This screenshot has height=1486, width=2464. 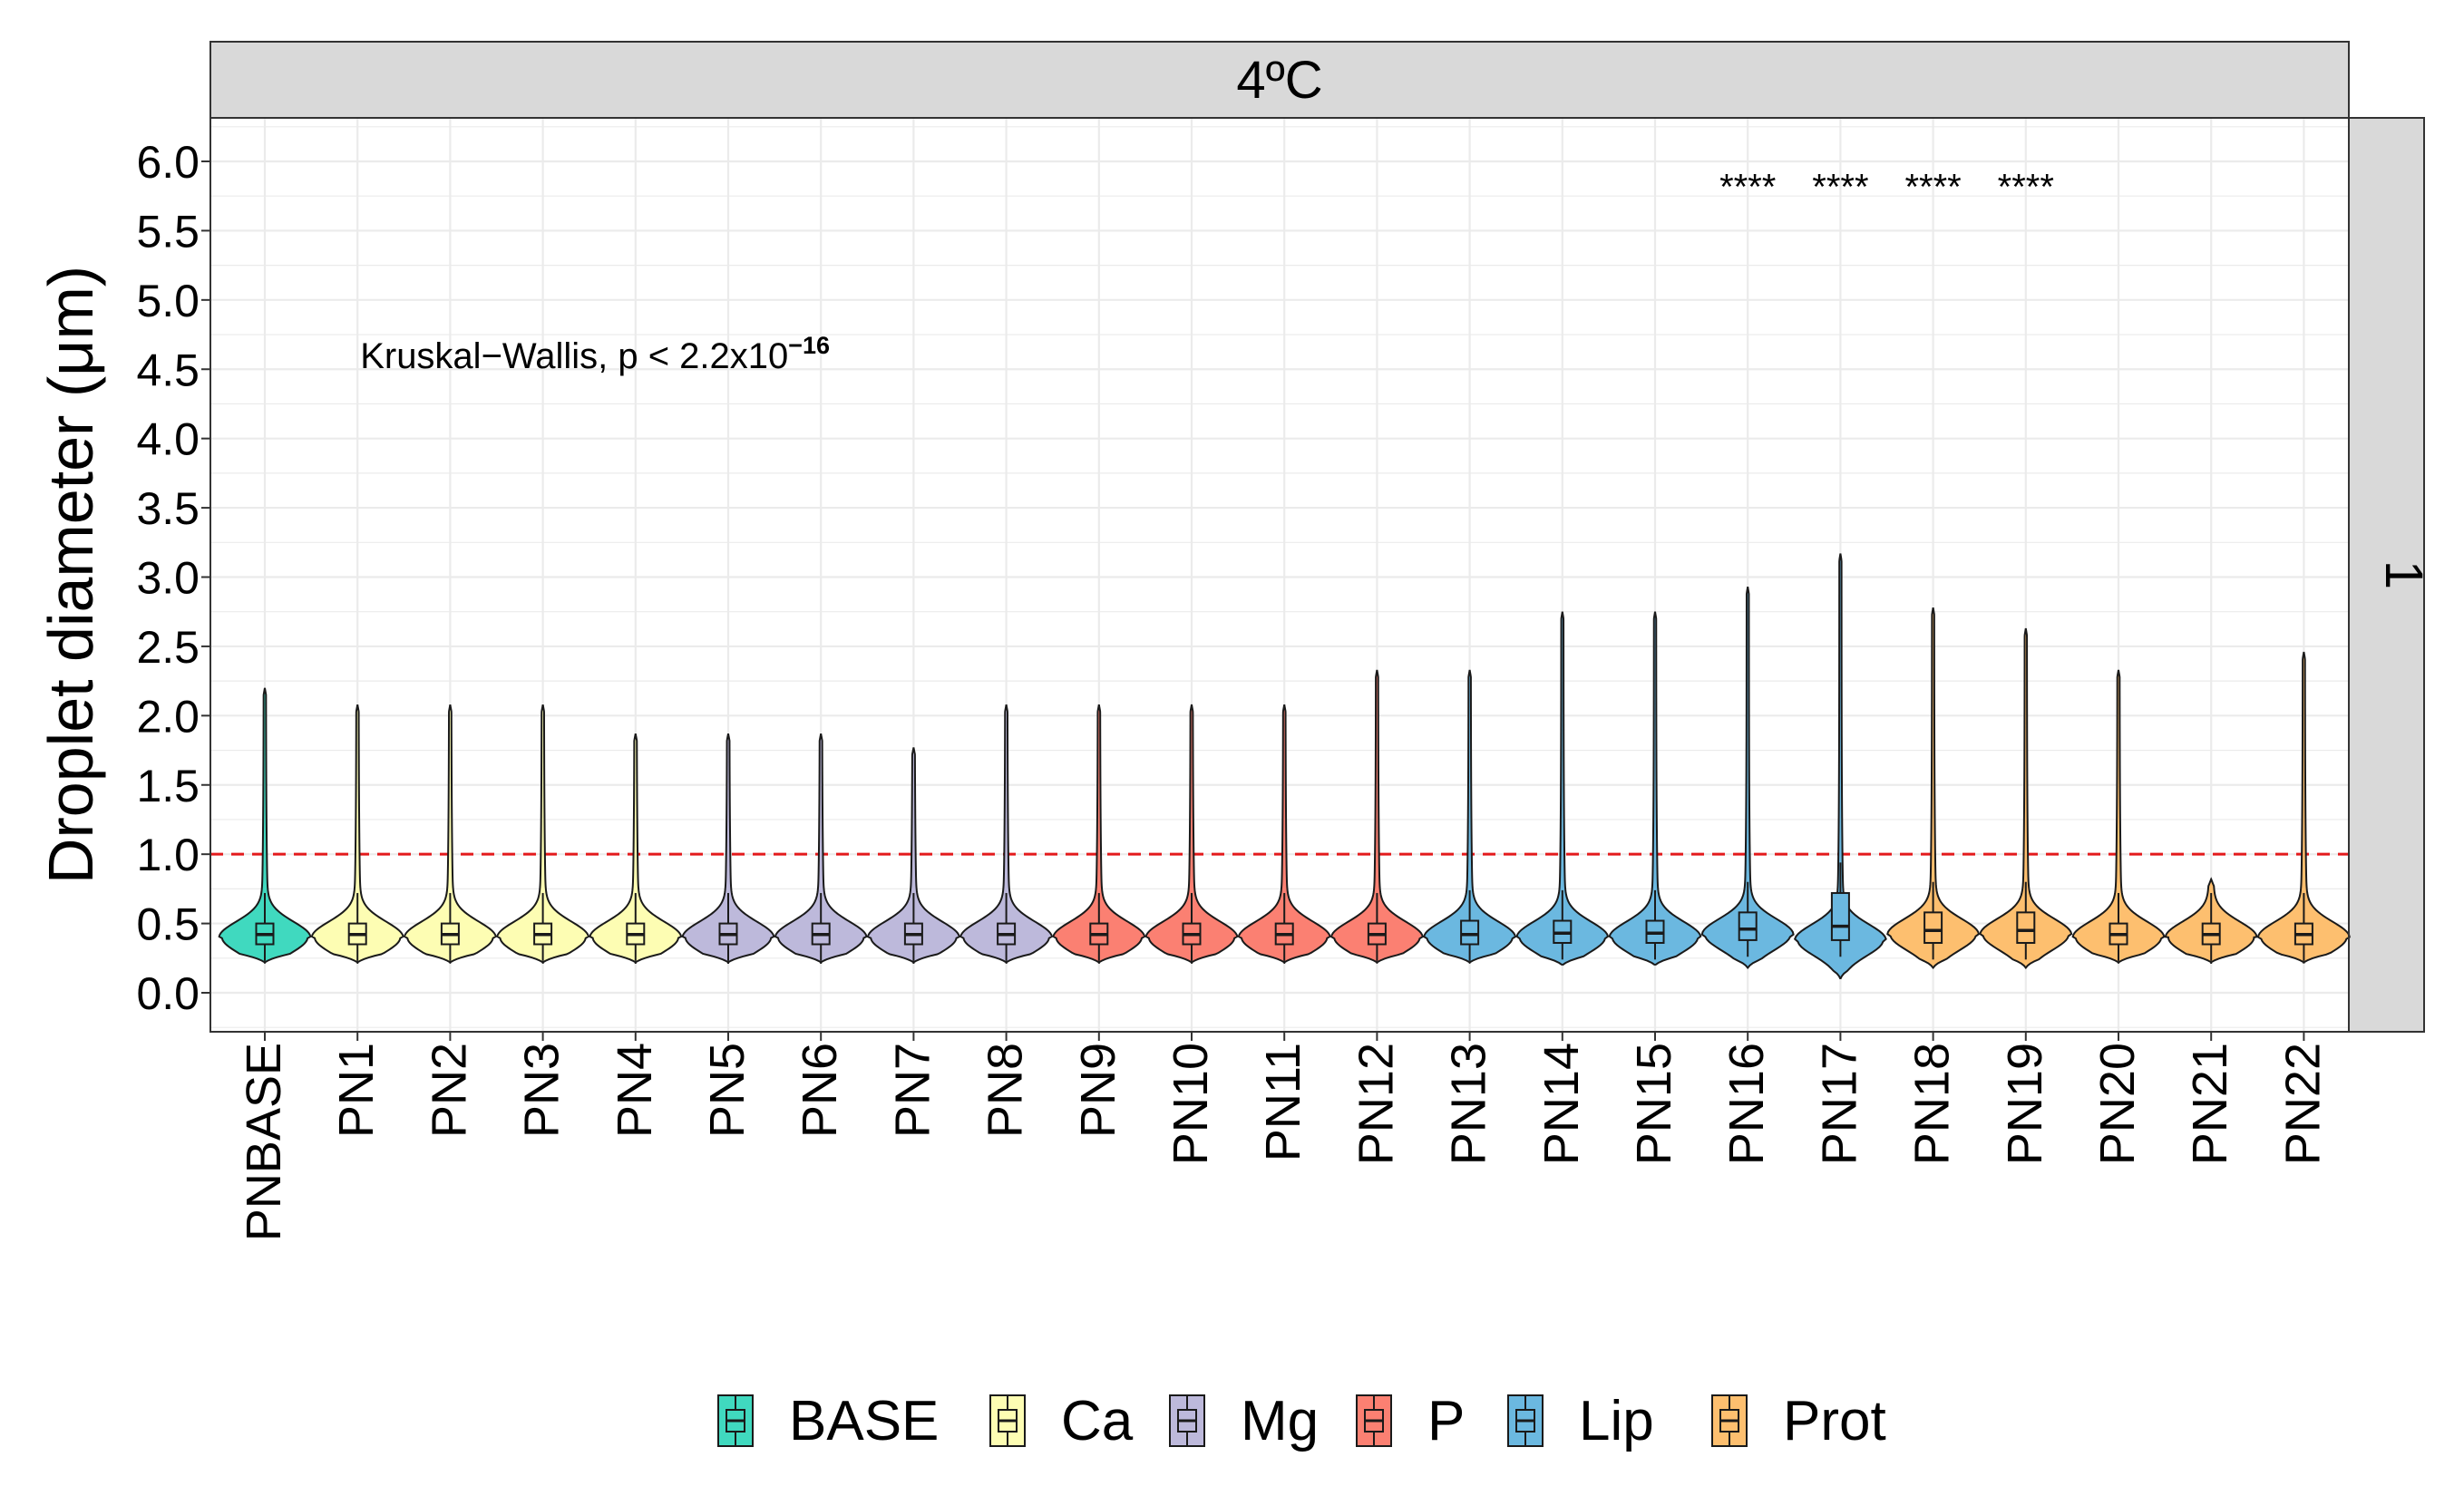 I want to click on violin-PN6, so click(x=821, y=848).